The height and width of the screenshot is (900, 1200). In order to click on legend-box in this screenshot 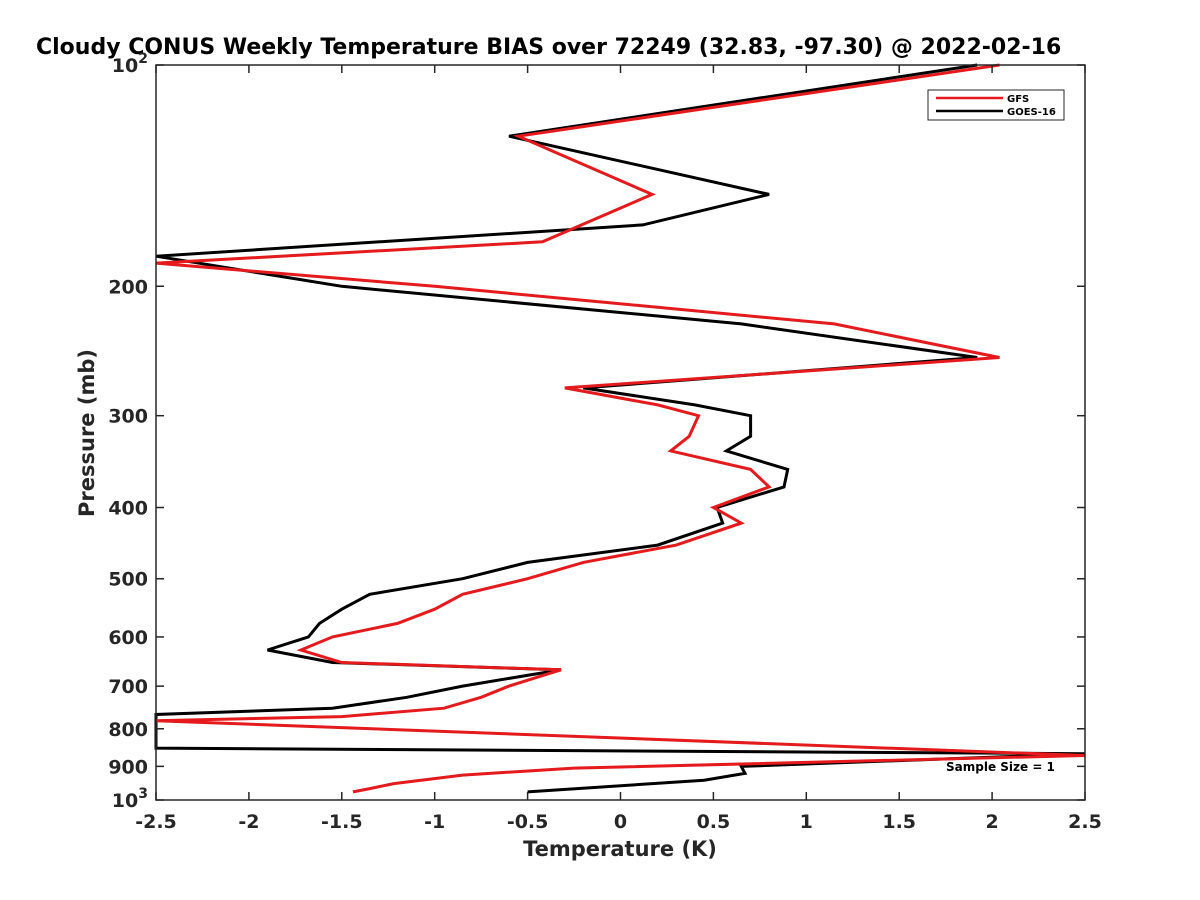, I will do `click(996, 105)`.